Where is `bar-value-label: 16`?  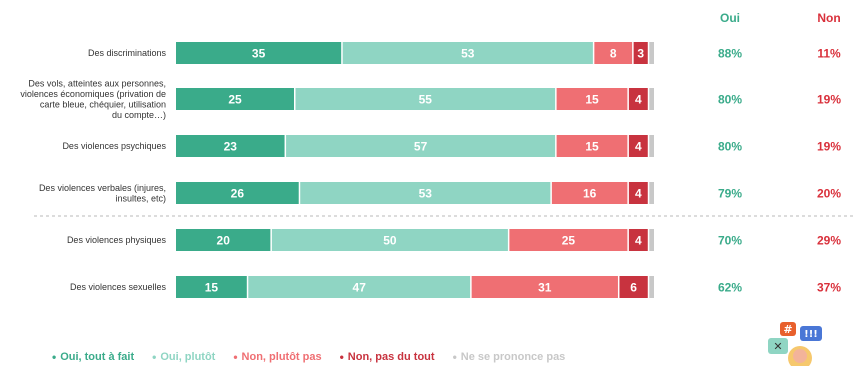 bar-value-label: 16 is located at coordinates (590, 194).